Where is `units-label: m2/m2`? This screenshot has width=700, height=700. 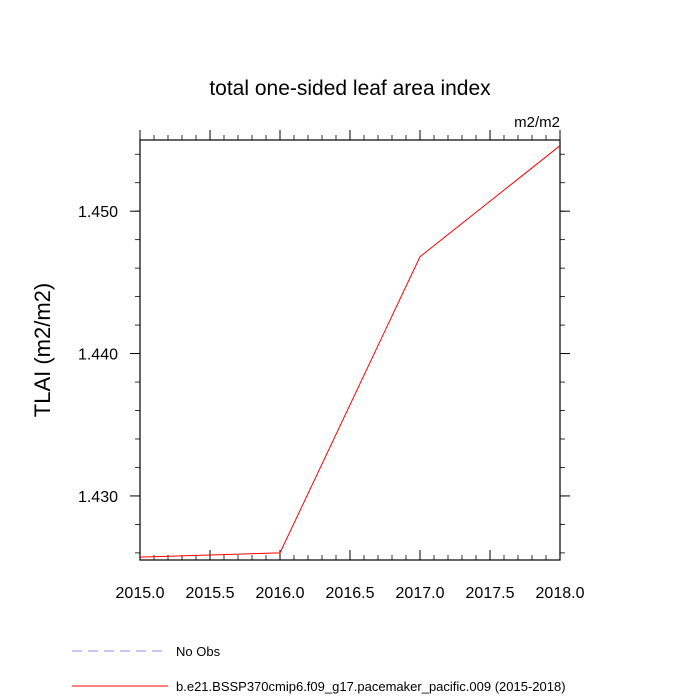
units-label: m2/m2 is located at coordinates (537, 122).